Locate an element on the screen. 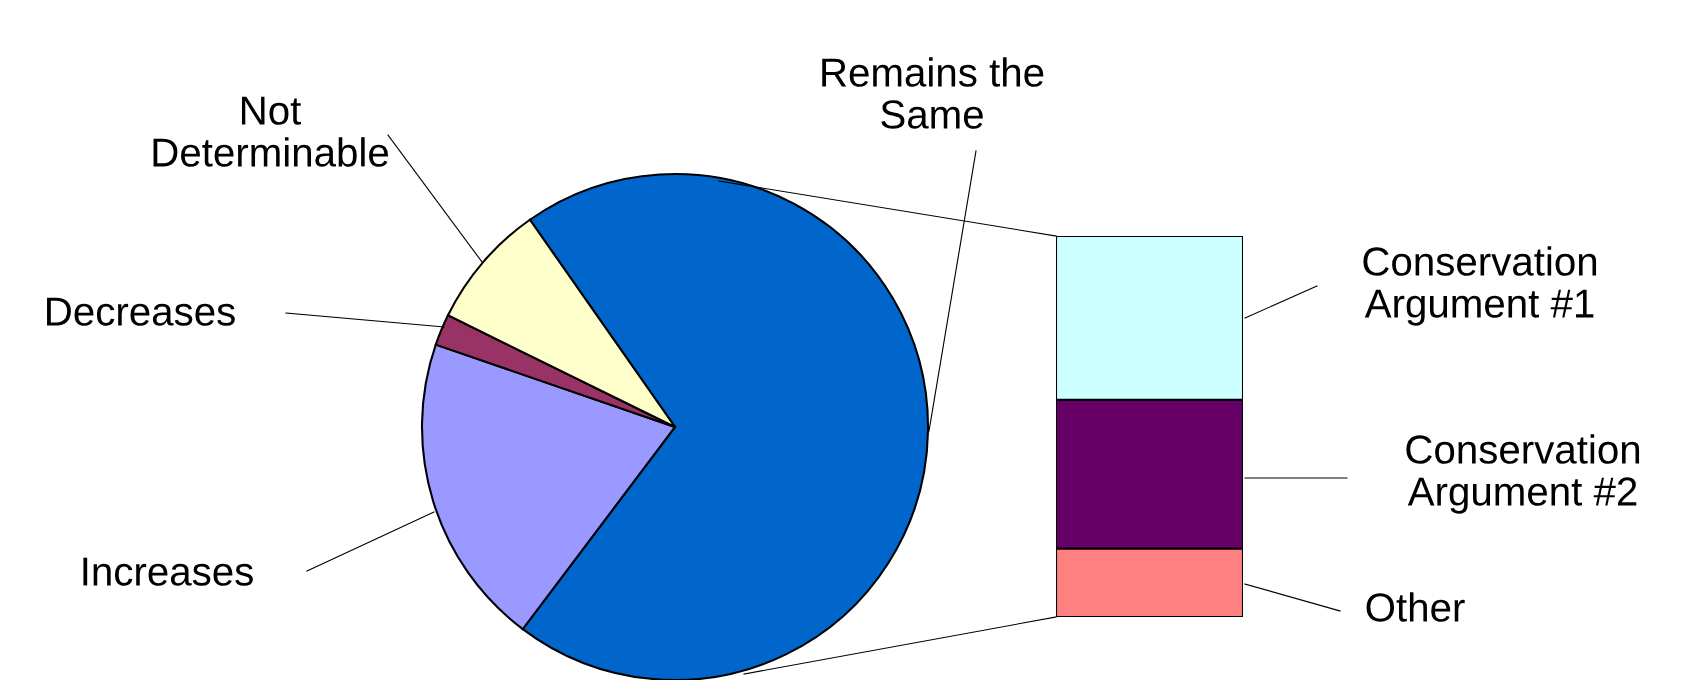 This screenshot has width=1690, height=680. legend-label: Other is located at coordinates (1415, 607).